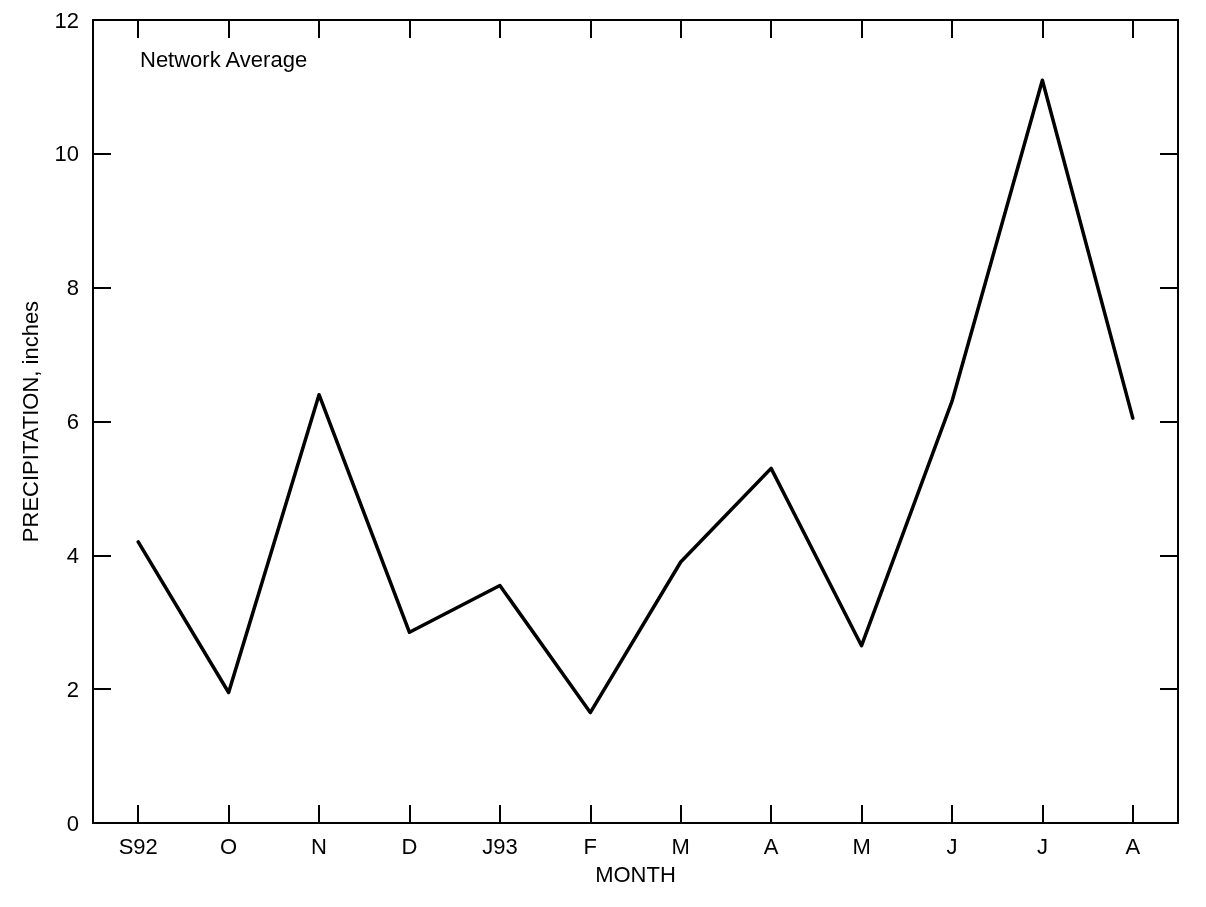 The width and height of the screenshot is (1206, 907). What do you see at coordinates (590, 846) in the screenshot?
I see `x-tick-label: F` at bounding box center [590, 846].